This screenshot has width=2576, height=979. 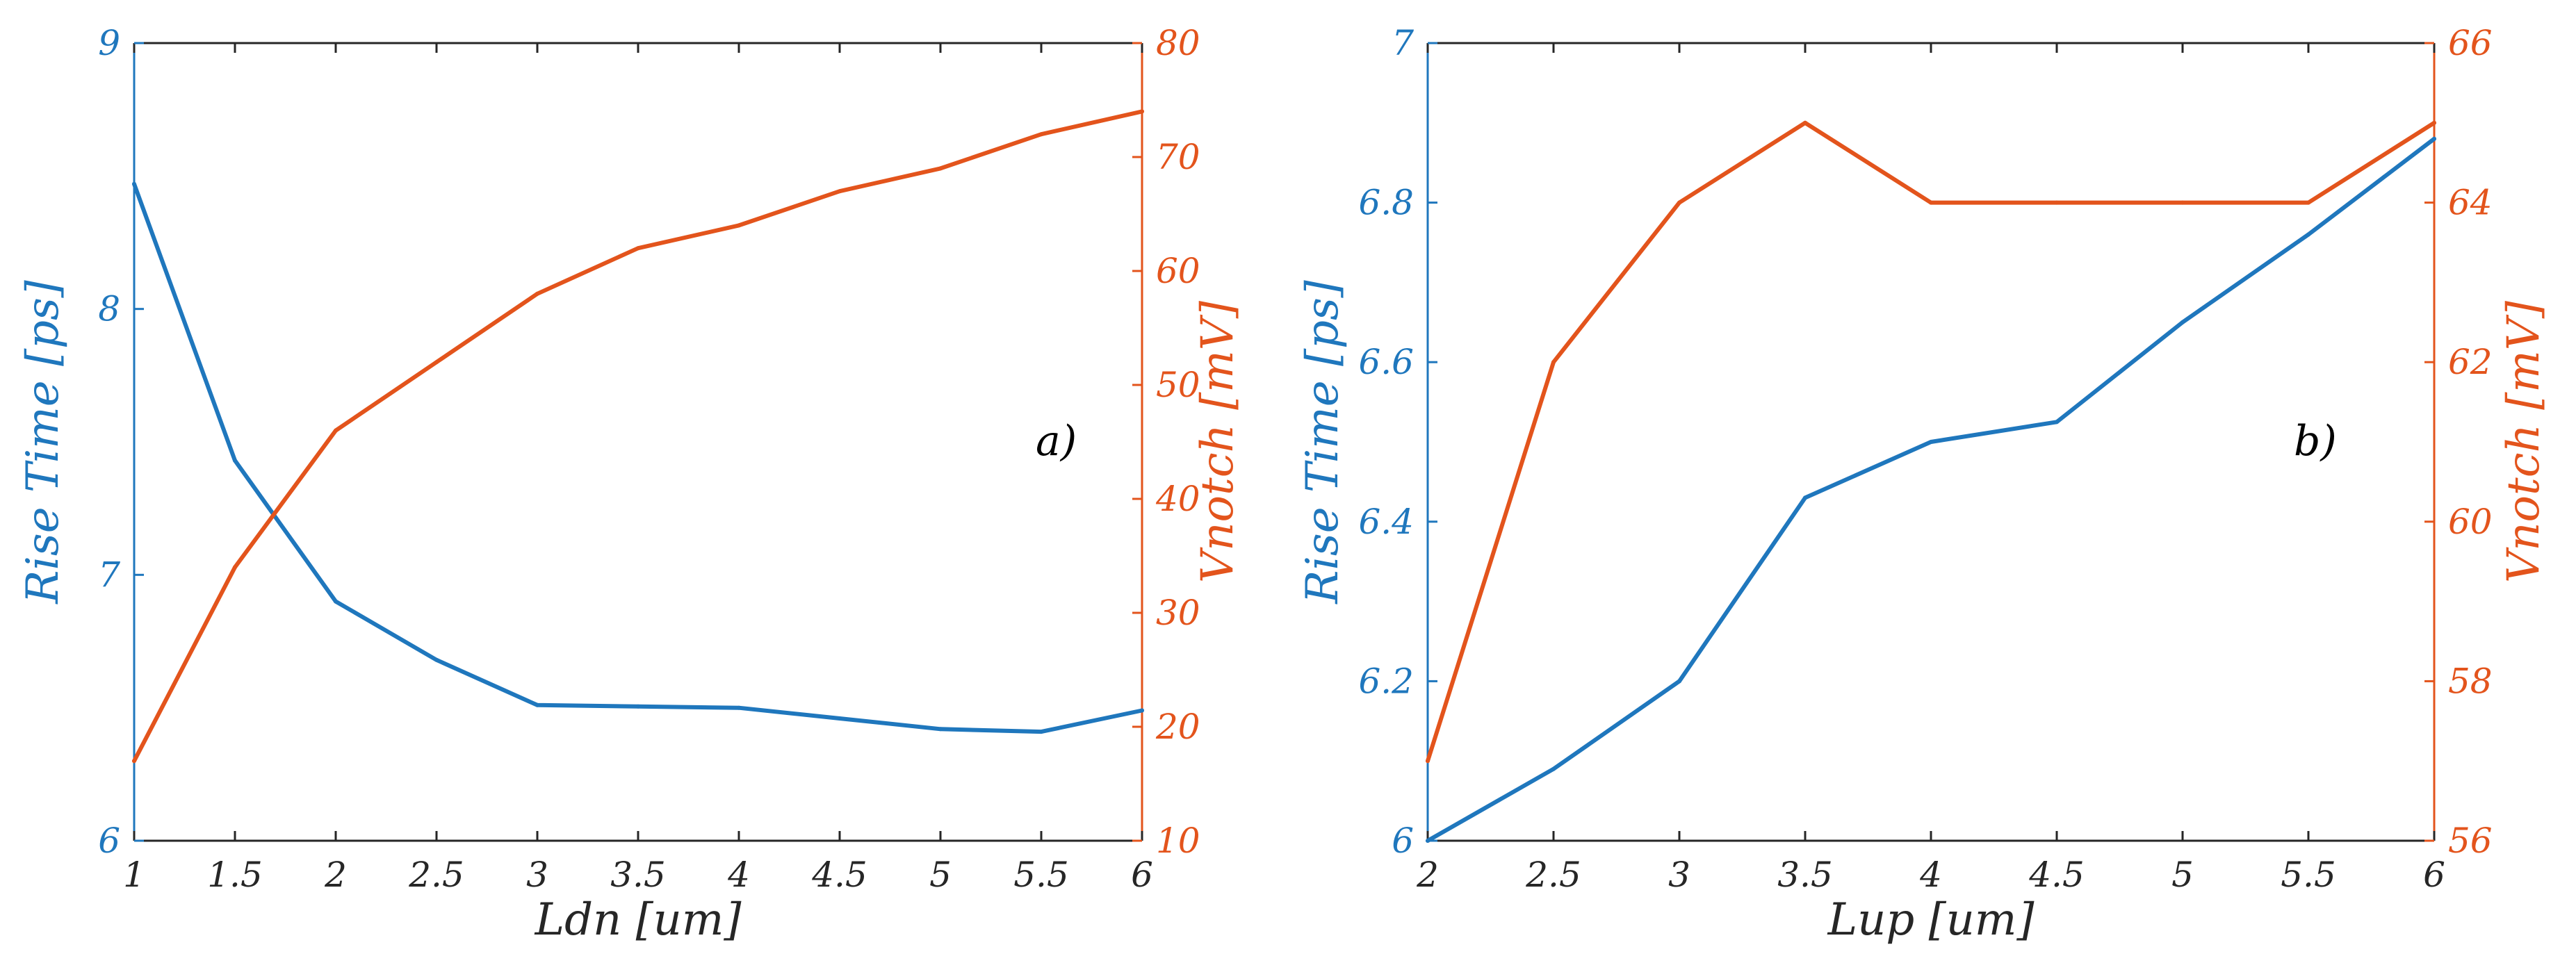 I want to click on y-right-tick-label: 30, so click(x=1178, y=613).